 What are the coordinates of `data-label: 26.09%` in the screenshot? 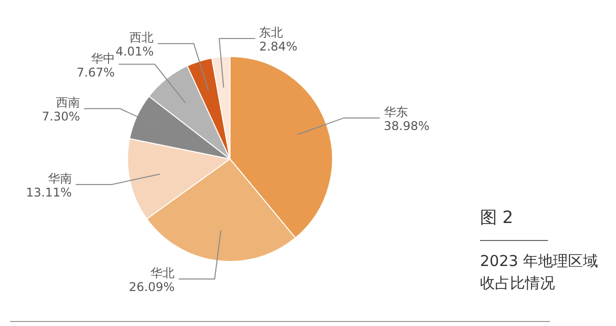 It's located at (151, 287).